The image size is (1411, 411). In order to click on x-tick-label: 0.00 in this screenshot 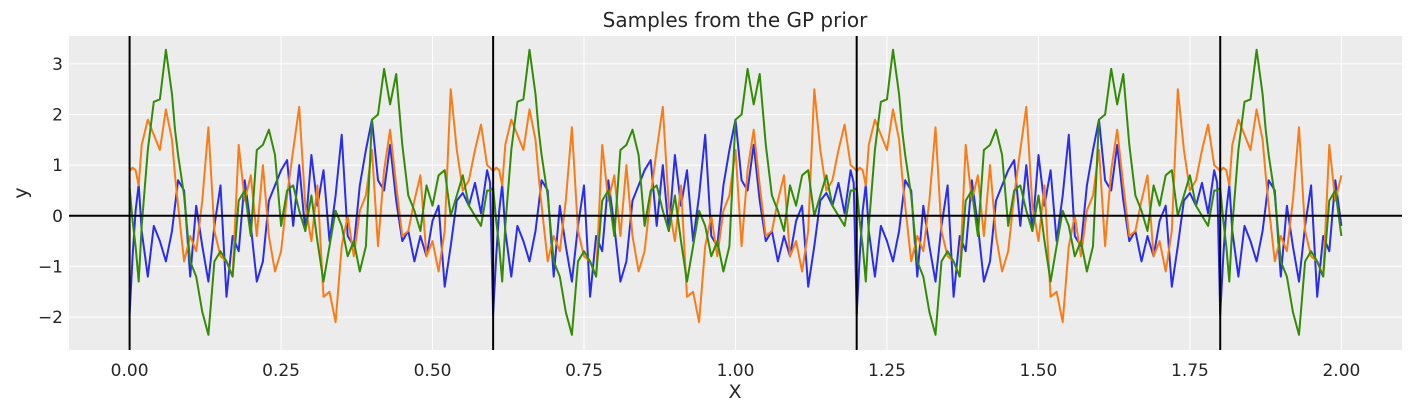, I will do `click(130, 371)`.